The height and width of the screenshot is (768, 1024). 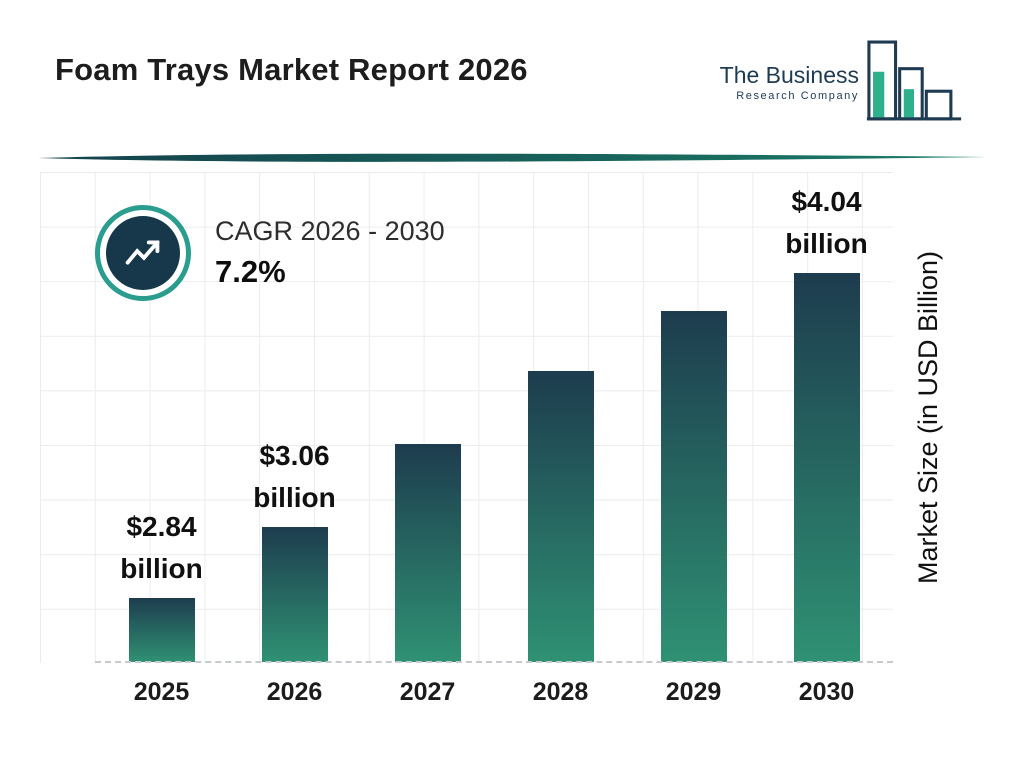 I want to click on cagr-text: CAGR 2026 - 2030 7.2%, so click(x=330, y=253).